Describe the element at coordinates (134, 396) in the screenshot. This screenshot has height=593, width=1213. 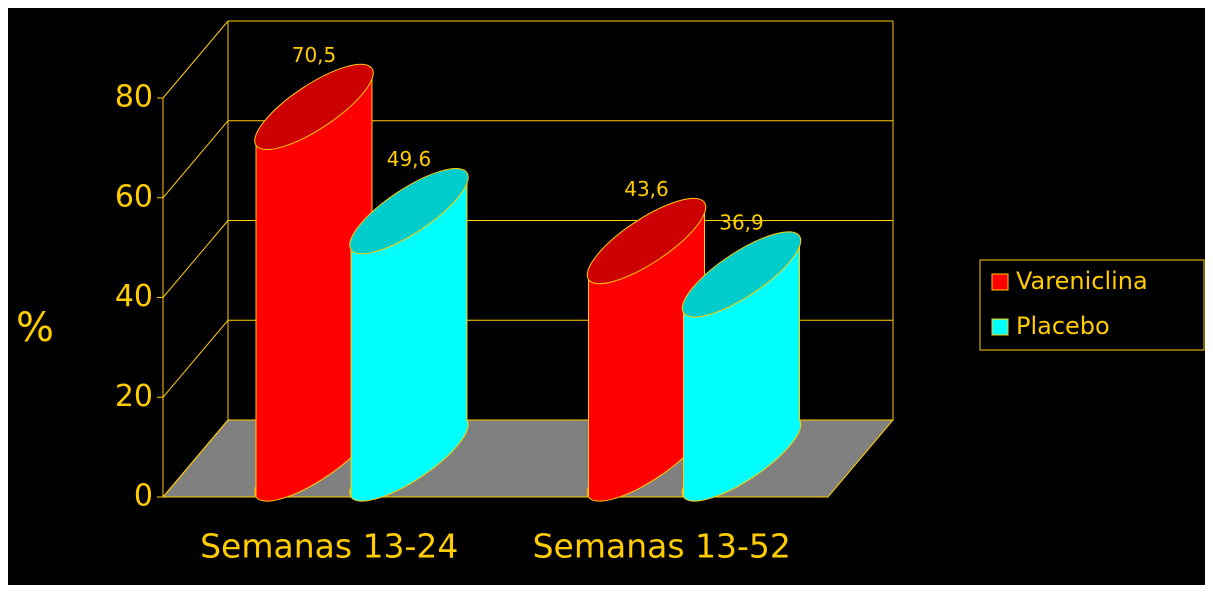
I see `y-tick-label: 20` at that location.